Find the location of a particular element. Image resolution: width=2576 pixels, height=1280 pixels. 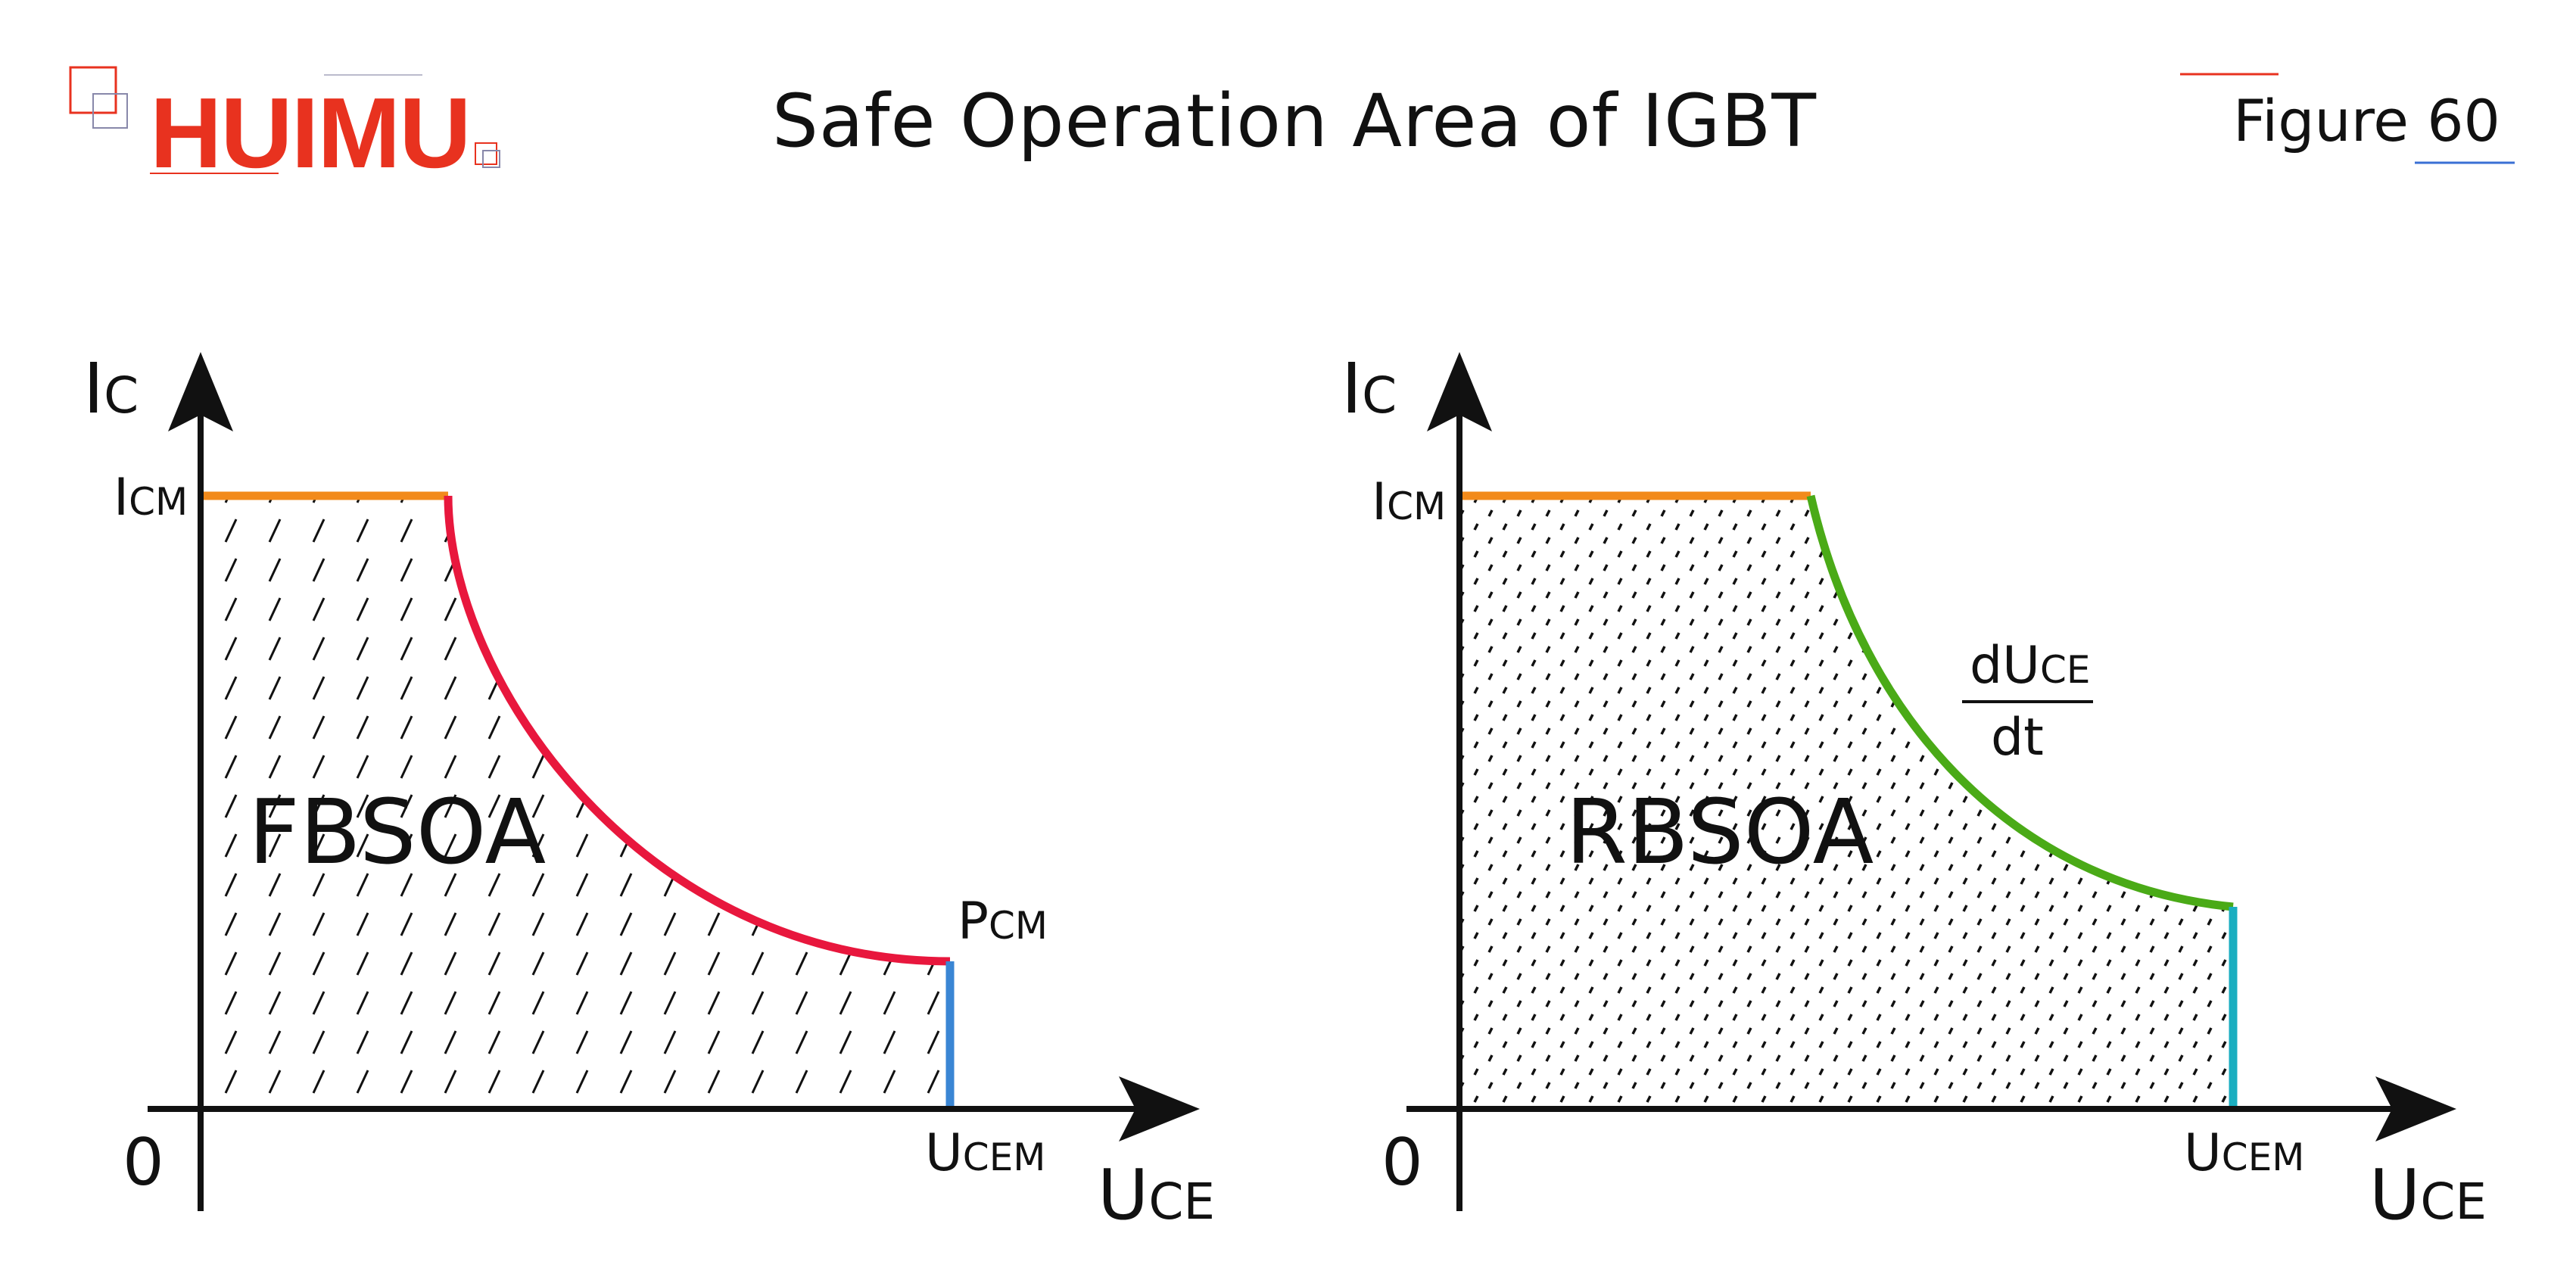

fbsoa-region is located at coordinates (575, 802).